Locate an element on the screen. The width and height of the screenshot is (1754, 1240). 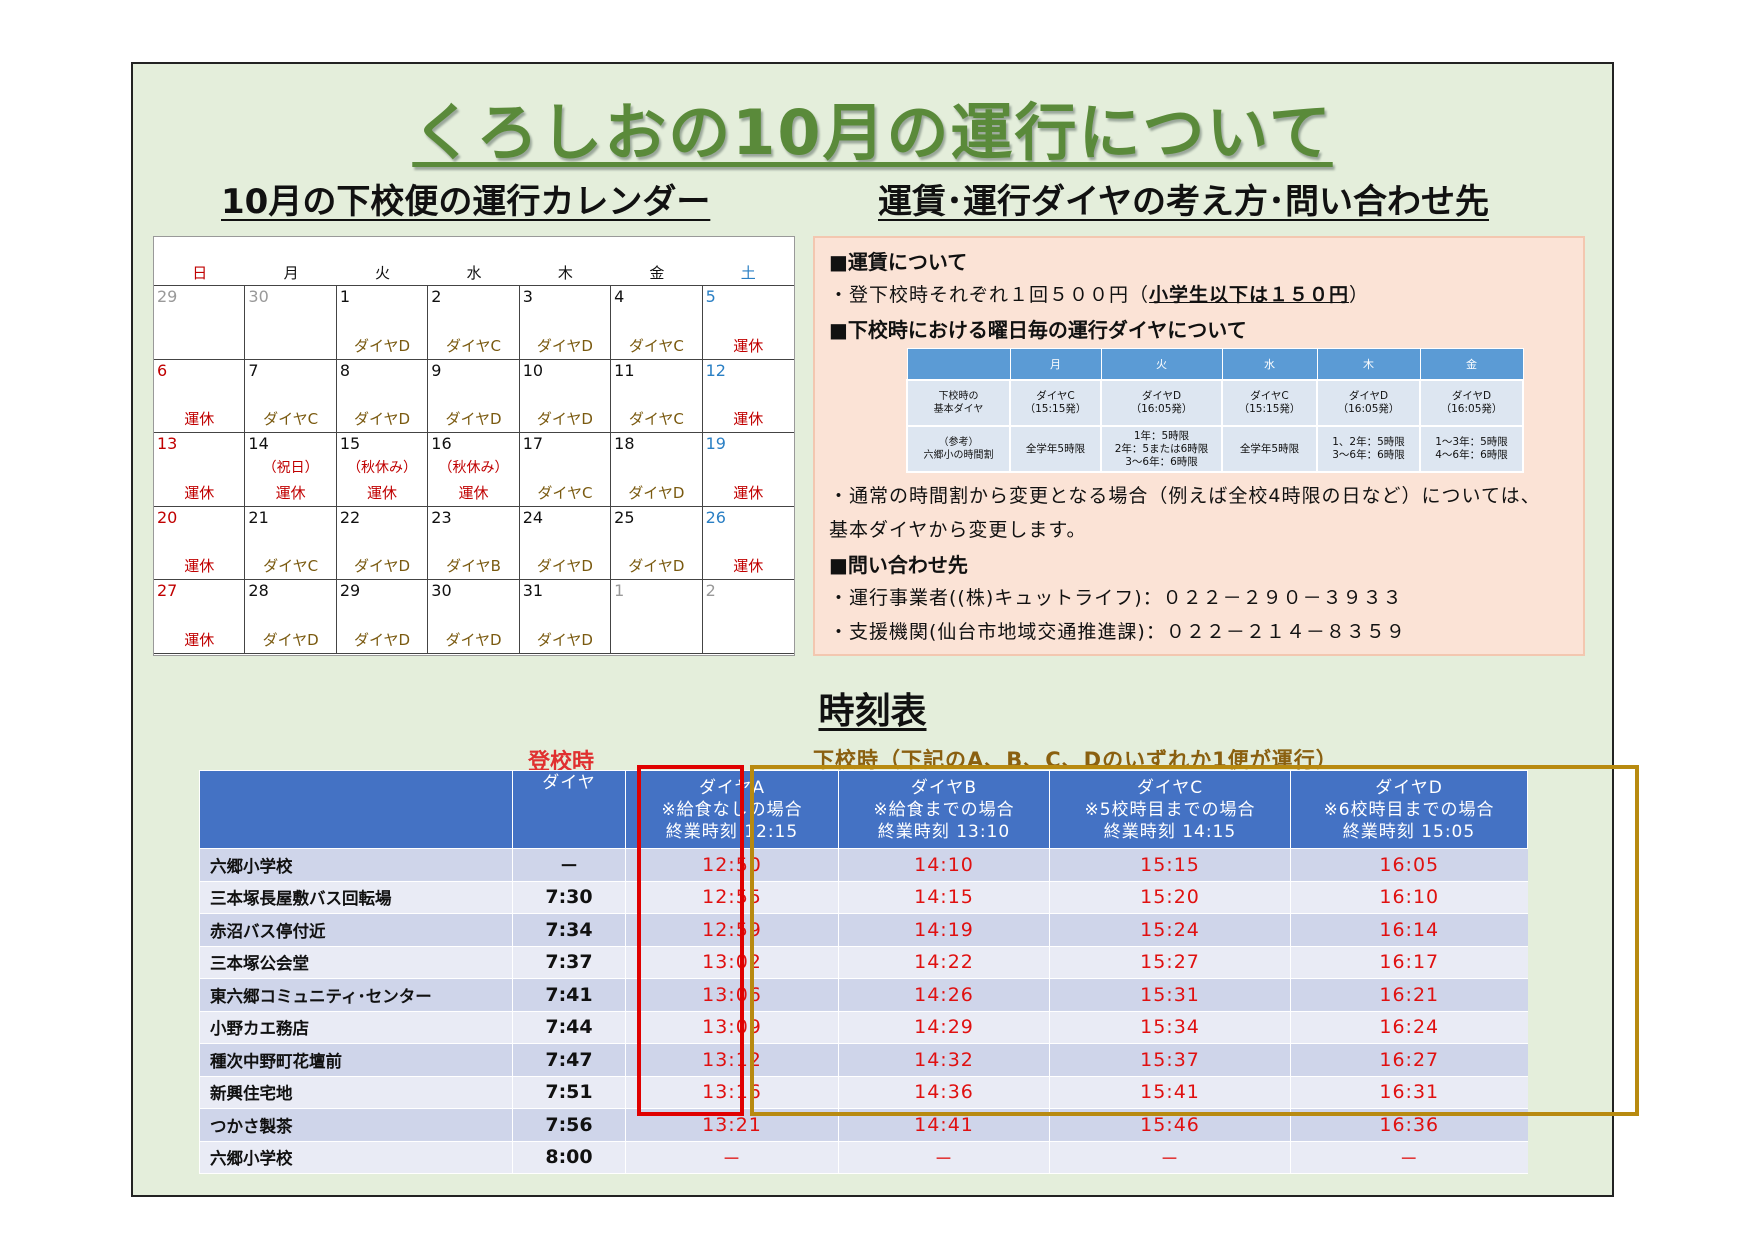
timetable-header-diagram: ダイヤA ※給食なしの場合 終業時刻 12:15 is located at coordinates (732, 809).